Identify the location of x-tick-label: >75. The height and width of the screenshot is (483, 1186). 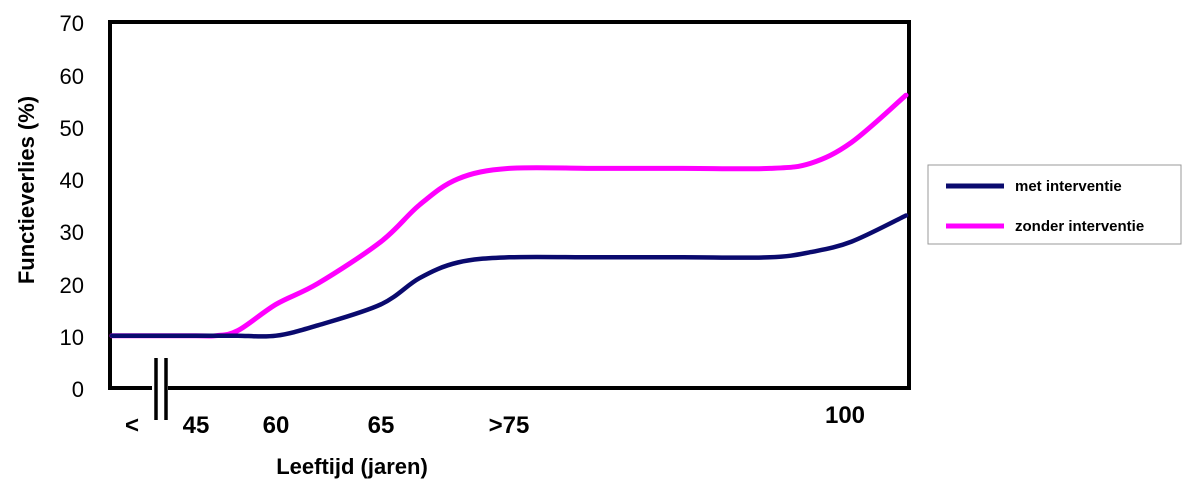
(509, 425).